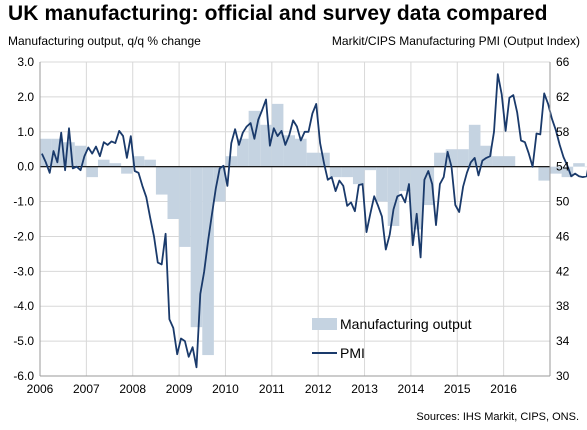 Image resolution: width=587 pixels, height=430 pixels. Describe the element at coordinates (225, 389) in the screenshot. I see `x-tick-label: 2010` at that location.